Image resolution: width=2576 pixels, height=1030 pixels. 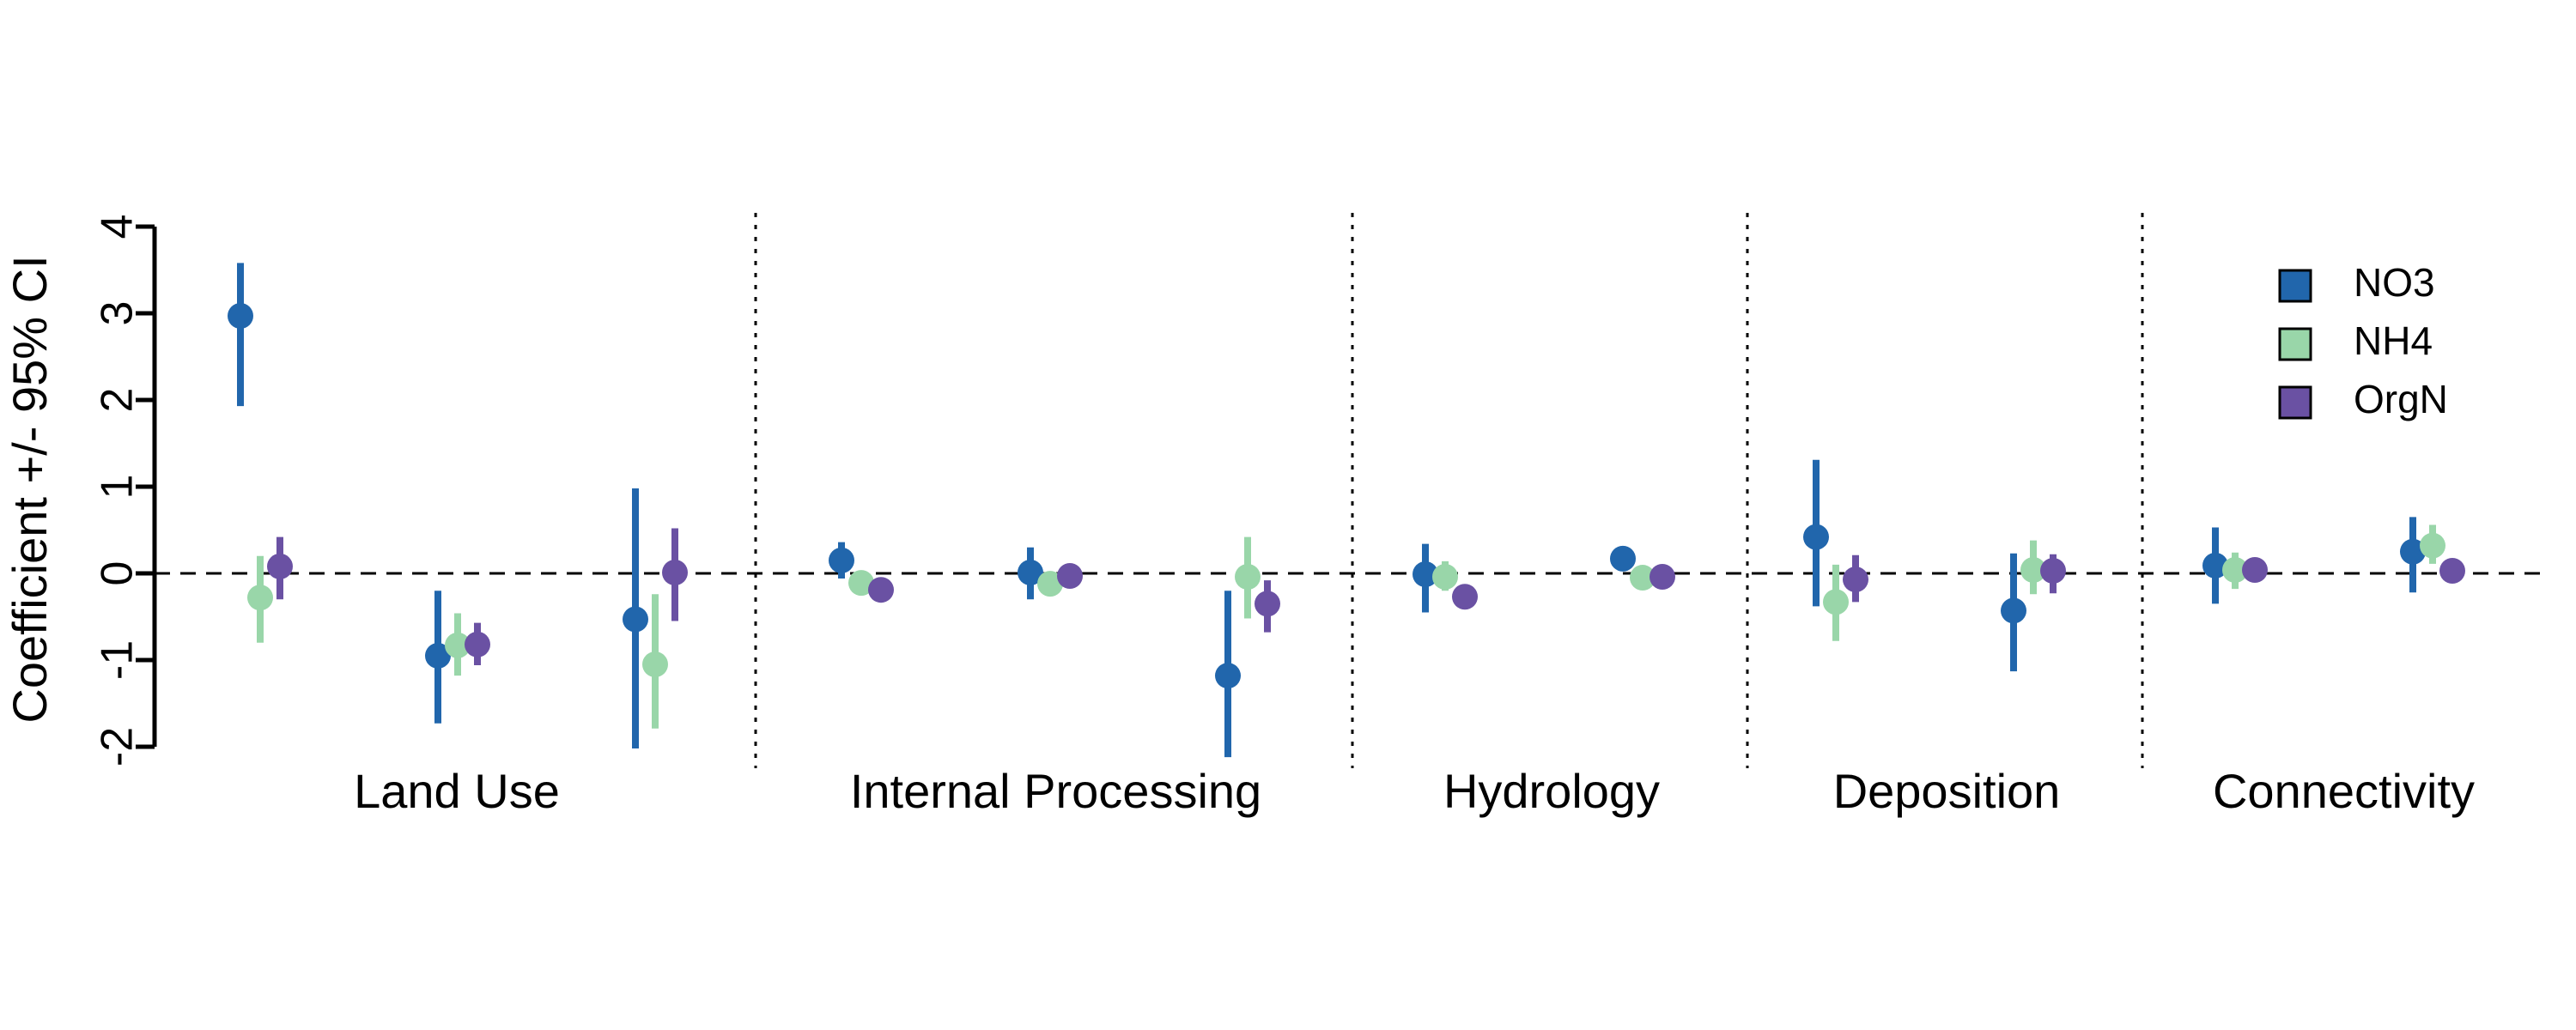 I want to click on group-label: Hydrology, so click(x=1551, y=791).